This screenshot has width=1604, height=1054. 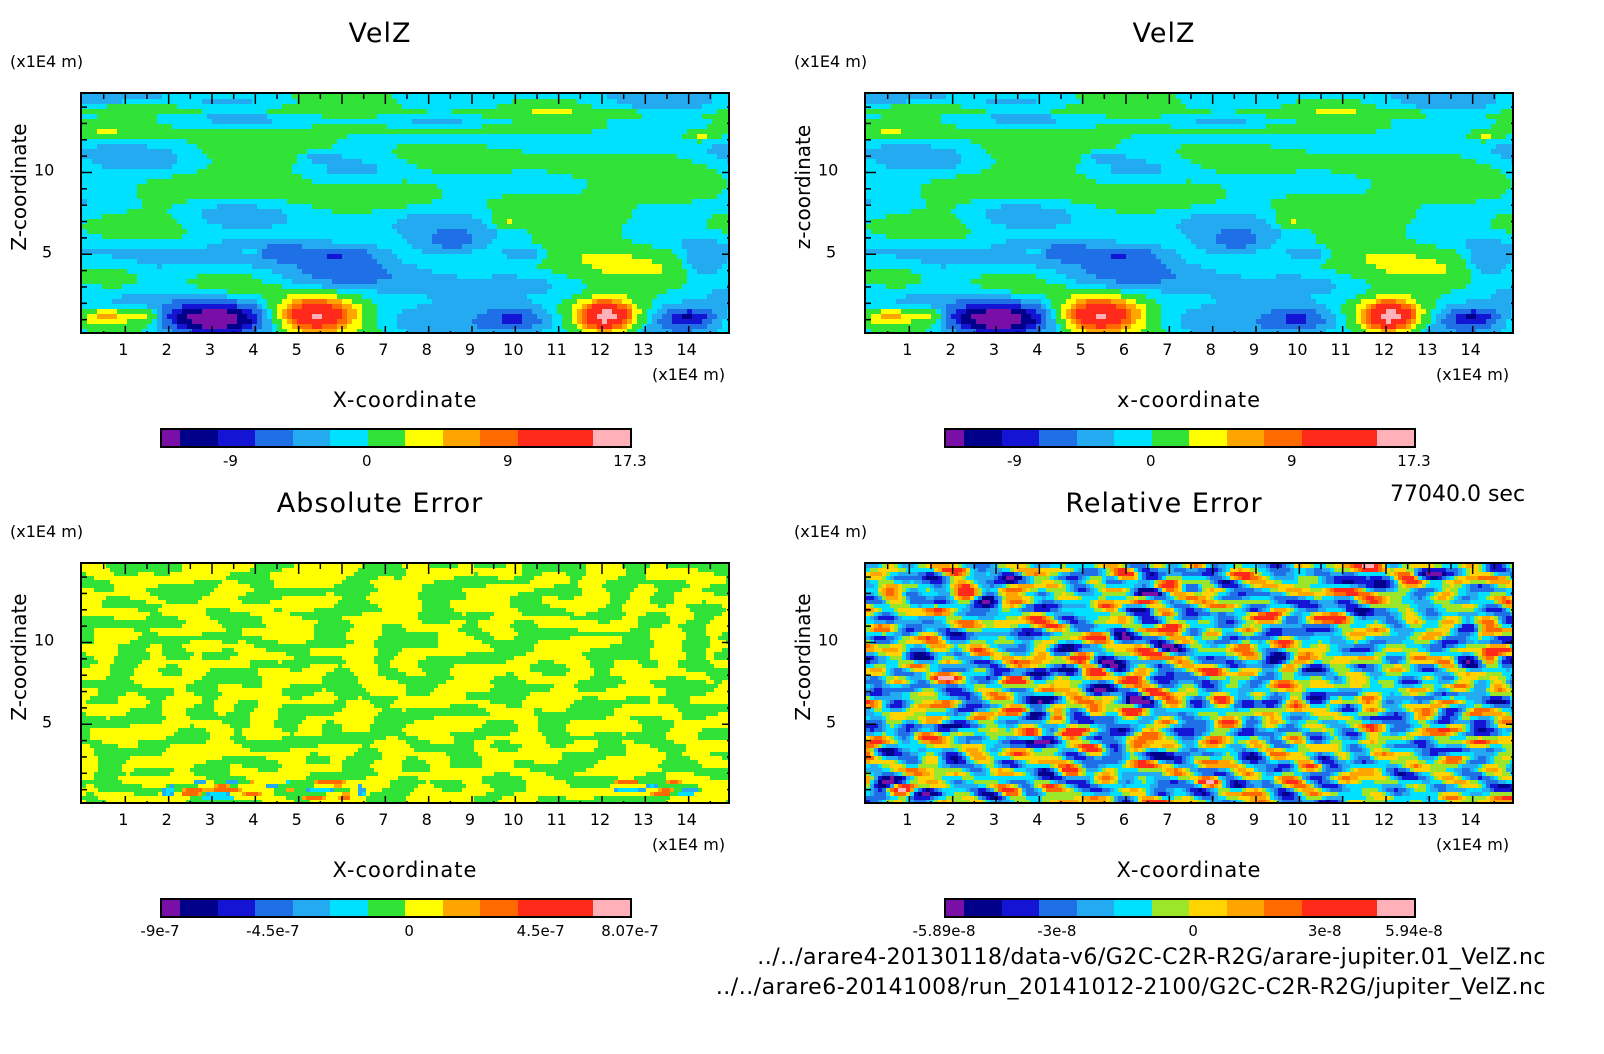 I want to click on colorbar-label: 5.94e-8, so click(x=1414, y=931).